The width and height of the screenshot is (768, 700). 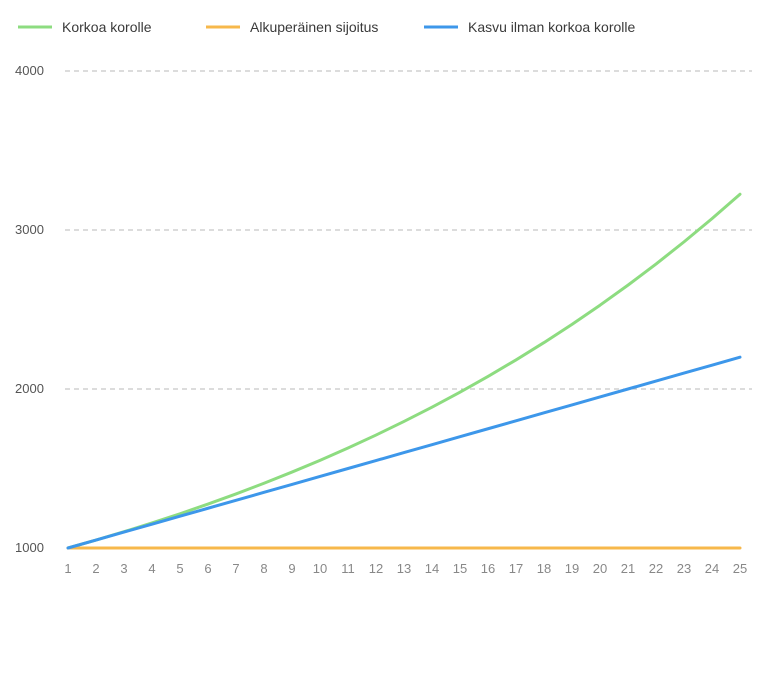 What do you see at coordinates (29, 309) in the screenshot?
I see `y-axis-ticks: 1000 2000 3000 4000` at bounding box center [29, 309].